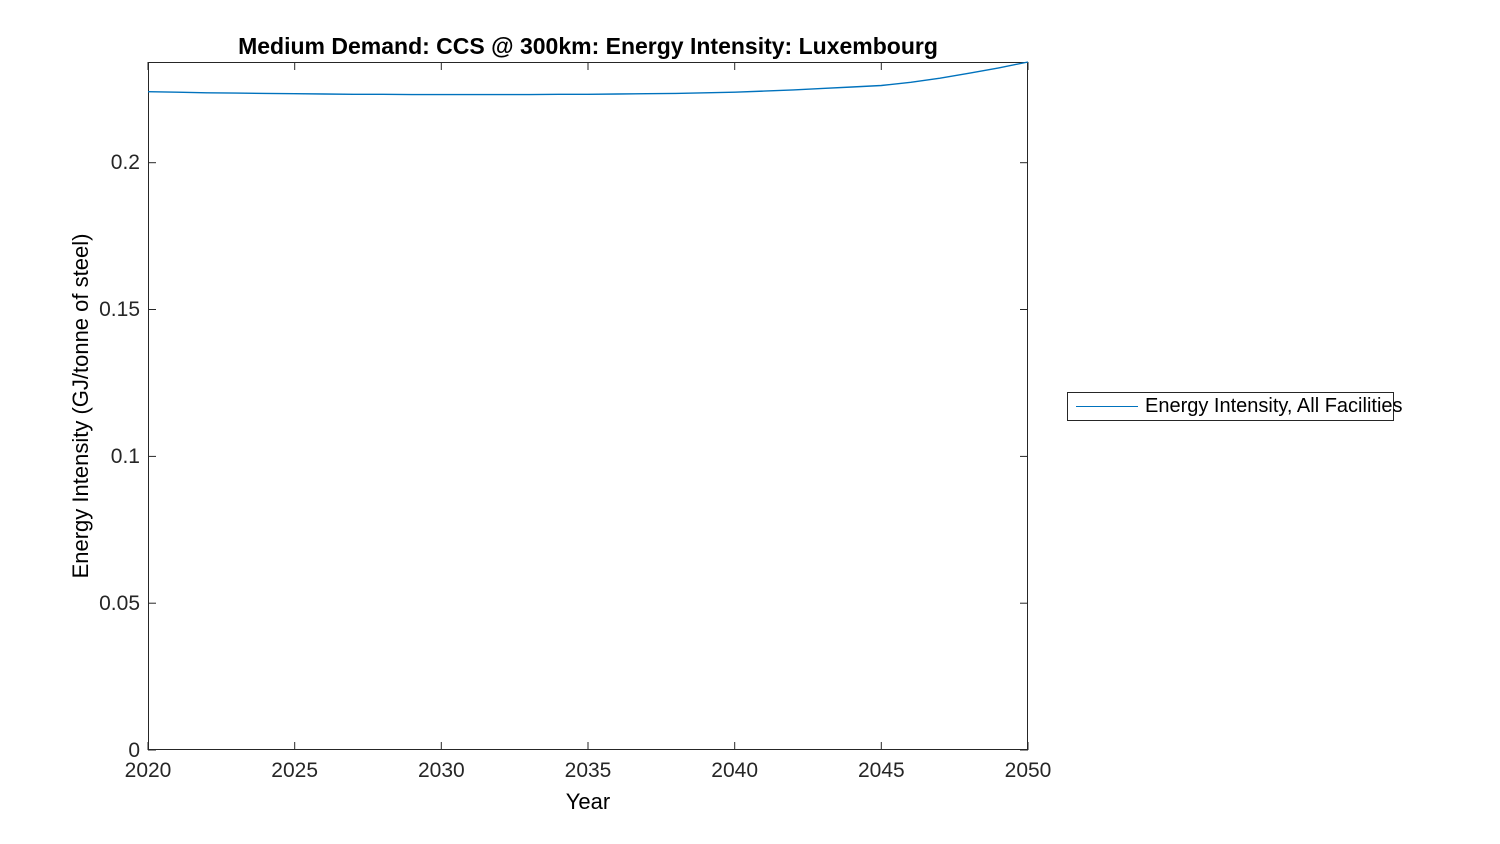  What do you see at coordinates (588, 801) in the screenshot?
I see `x-axis-label: Year` at bounding box center [588, 801].